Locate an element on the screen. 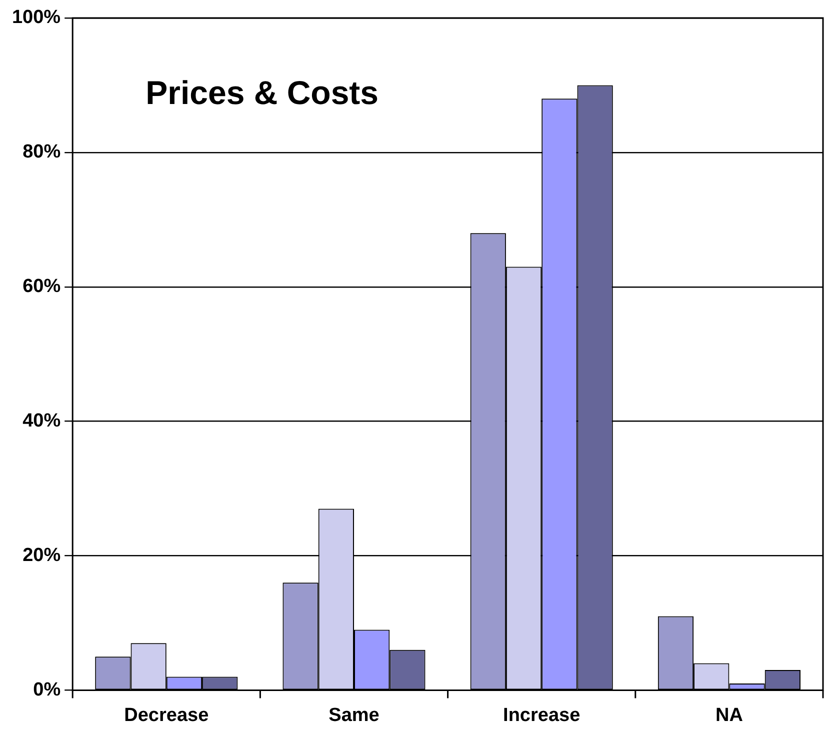 The image size is (828, 743). y-tick-label: 80% is located at coordinates (41, 152).